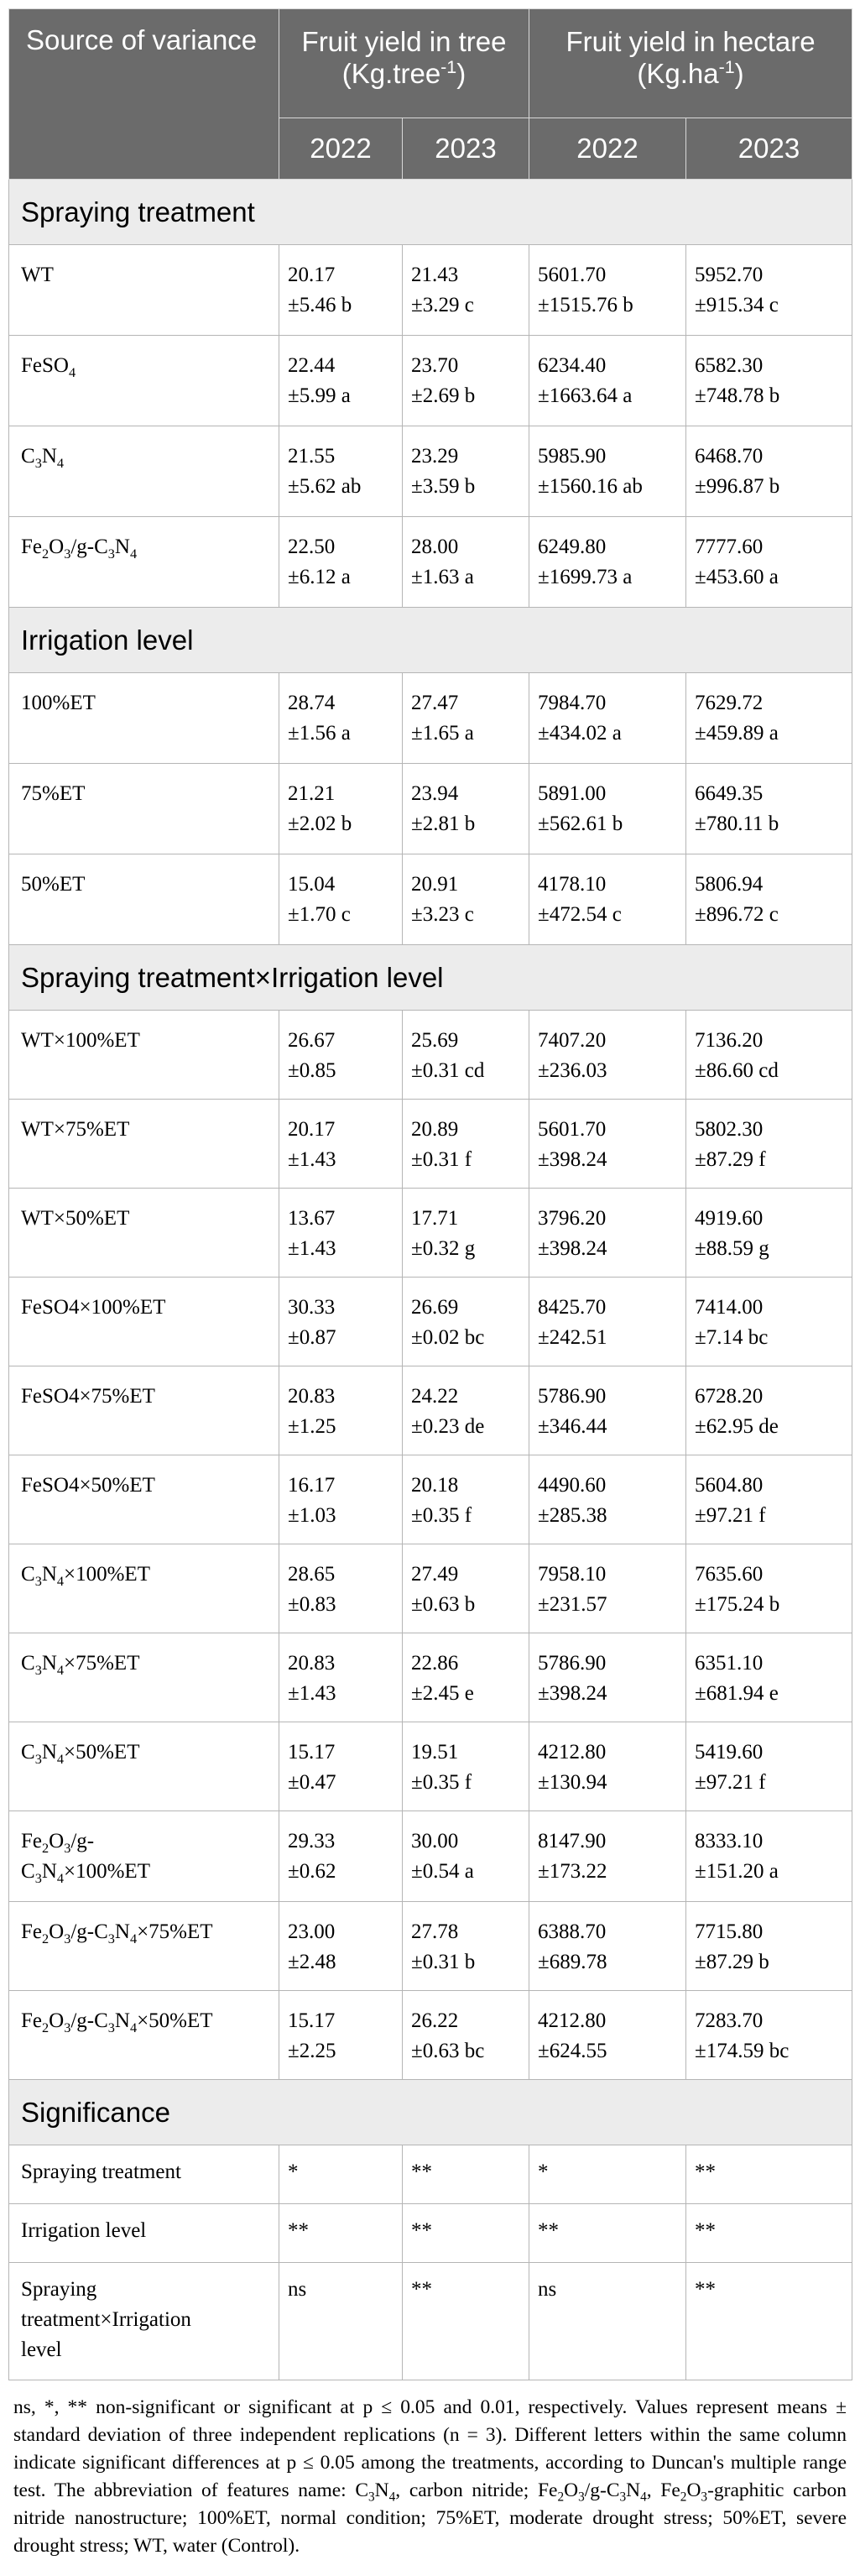 Image resolution: width=860 pixels, height=2576 pixels. What do you see at coordinates (442, 577) in the screenshot?
I see `sd-value: ±1.63 a` at bounding box center [442, 577].